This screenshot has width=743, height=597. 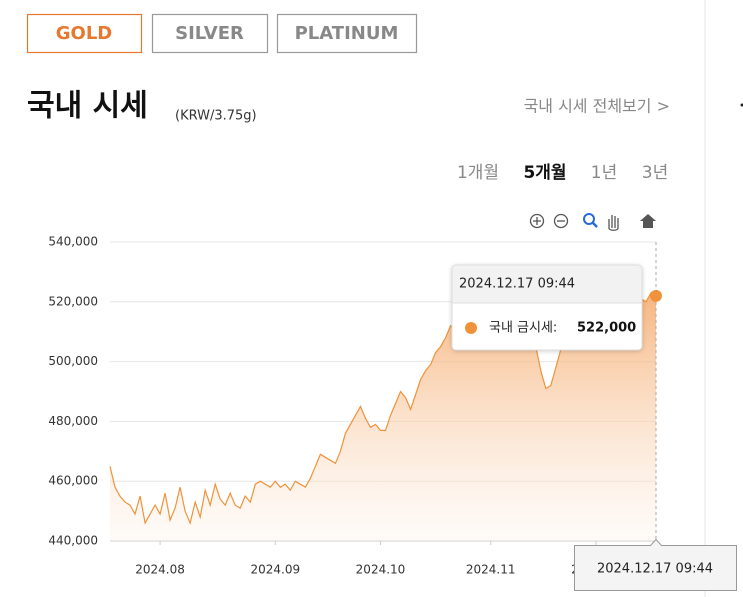 I want to click on y-tick-label: 440,000, so click(x=73, y=541).